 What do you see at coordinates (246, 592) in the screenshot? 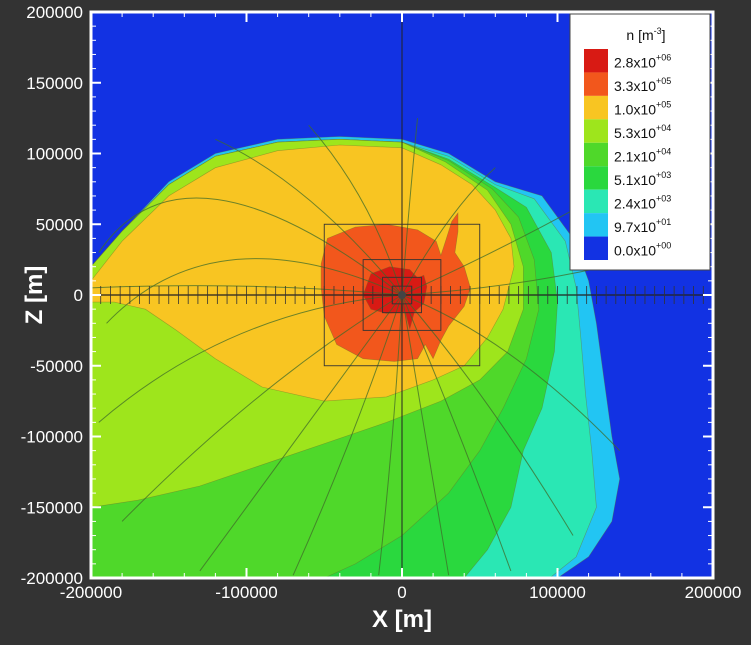
I see `x-tick-label: -100000` at bounding box center [246, 592].